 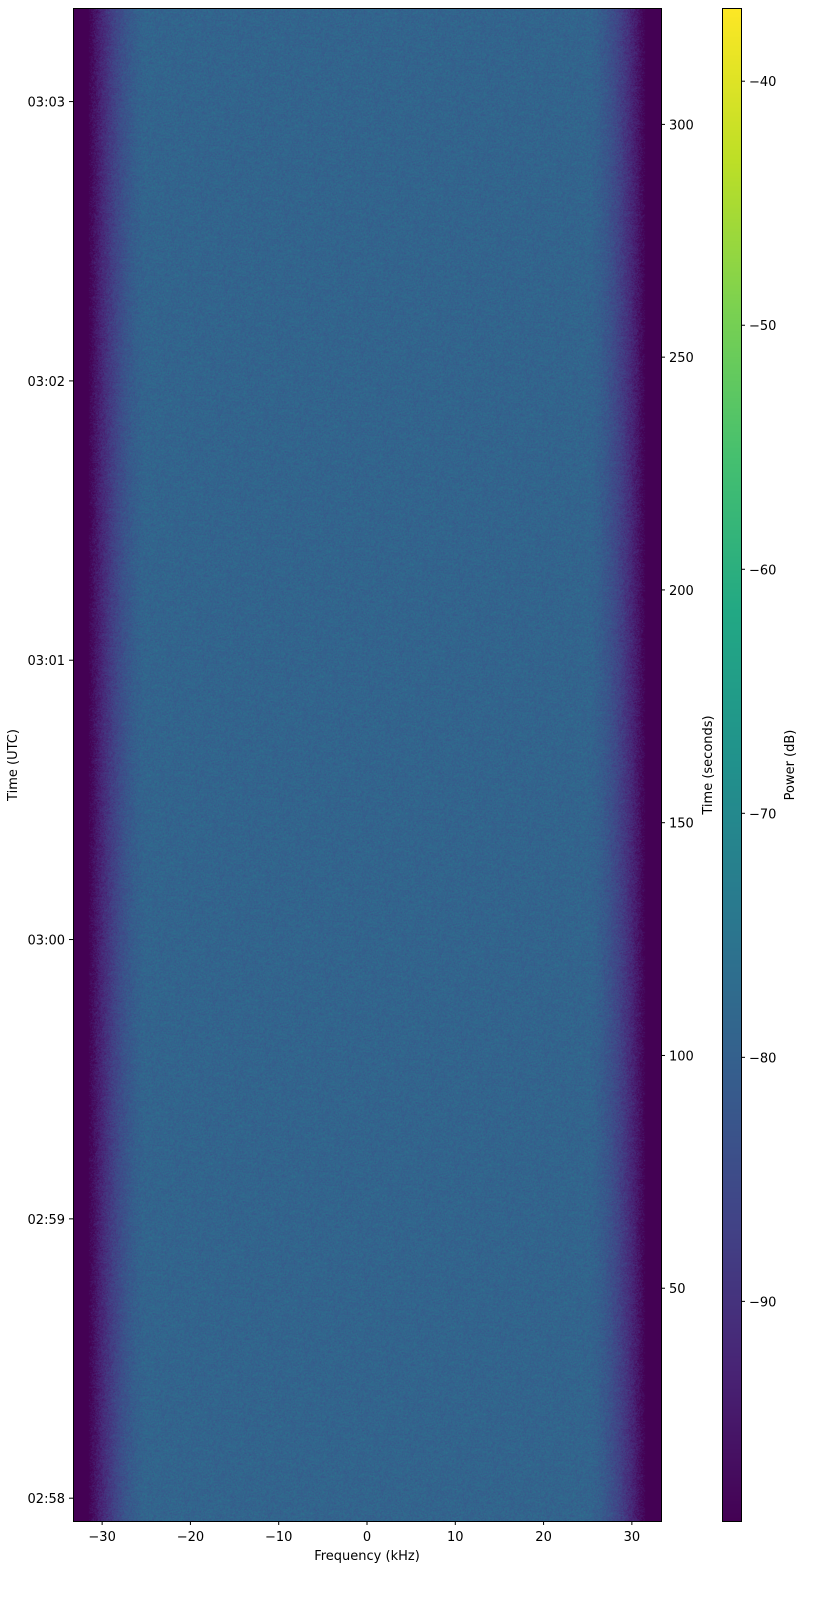 I want to click on y-left-tick-label: 02:58, so click(x=46, y=1499).